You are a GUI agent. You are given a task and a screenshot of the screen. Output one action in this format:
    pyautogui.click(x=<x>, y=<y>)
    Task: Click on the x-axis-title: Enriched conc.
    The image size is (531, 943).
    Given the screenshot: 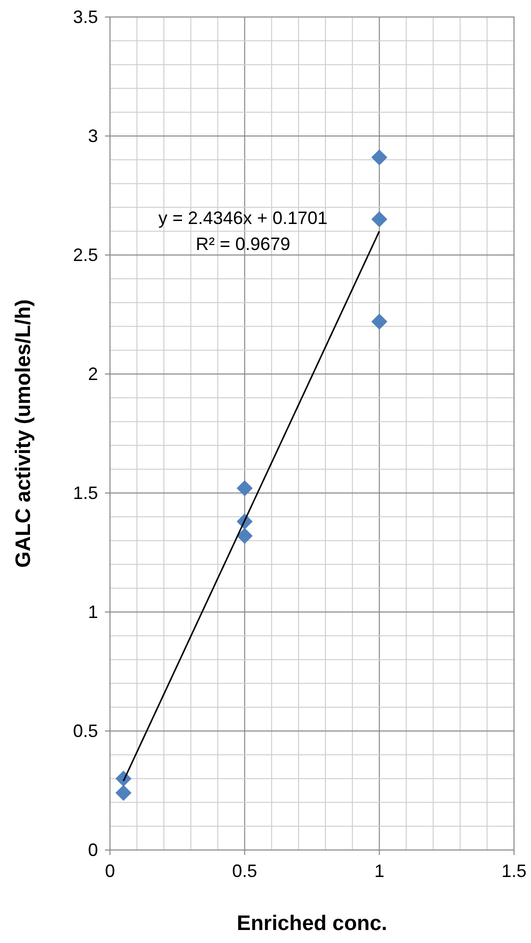 What is the action you would take?
    pyautogui.click(x=312, y=923)
    